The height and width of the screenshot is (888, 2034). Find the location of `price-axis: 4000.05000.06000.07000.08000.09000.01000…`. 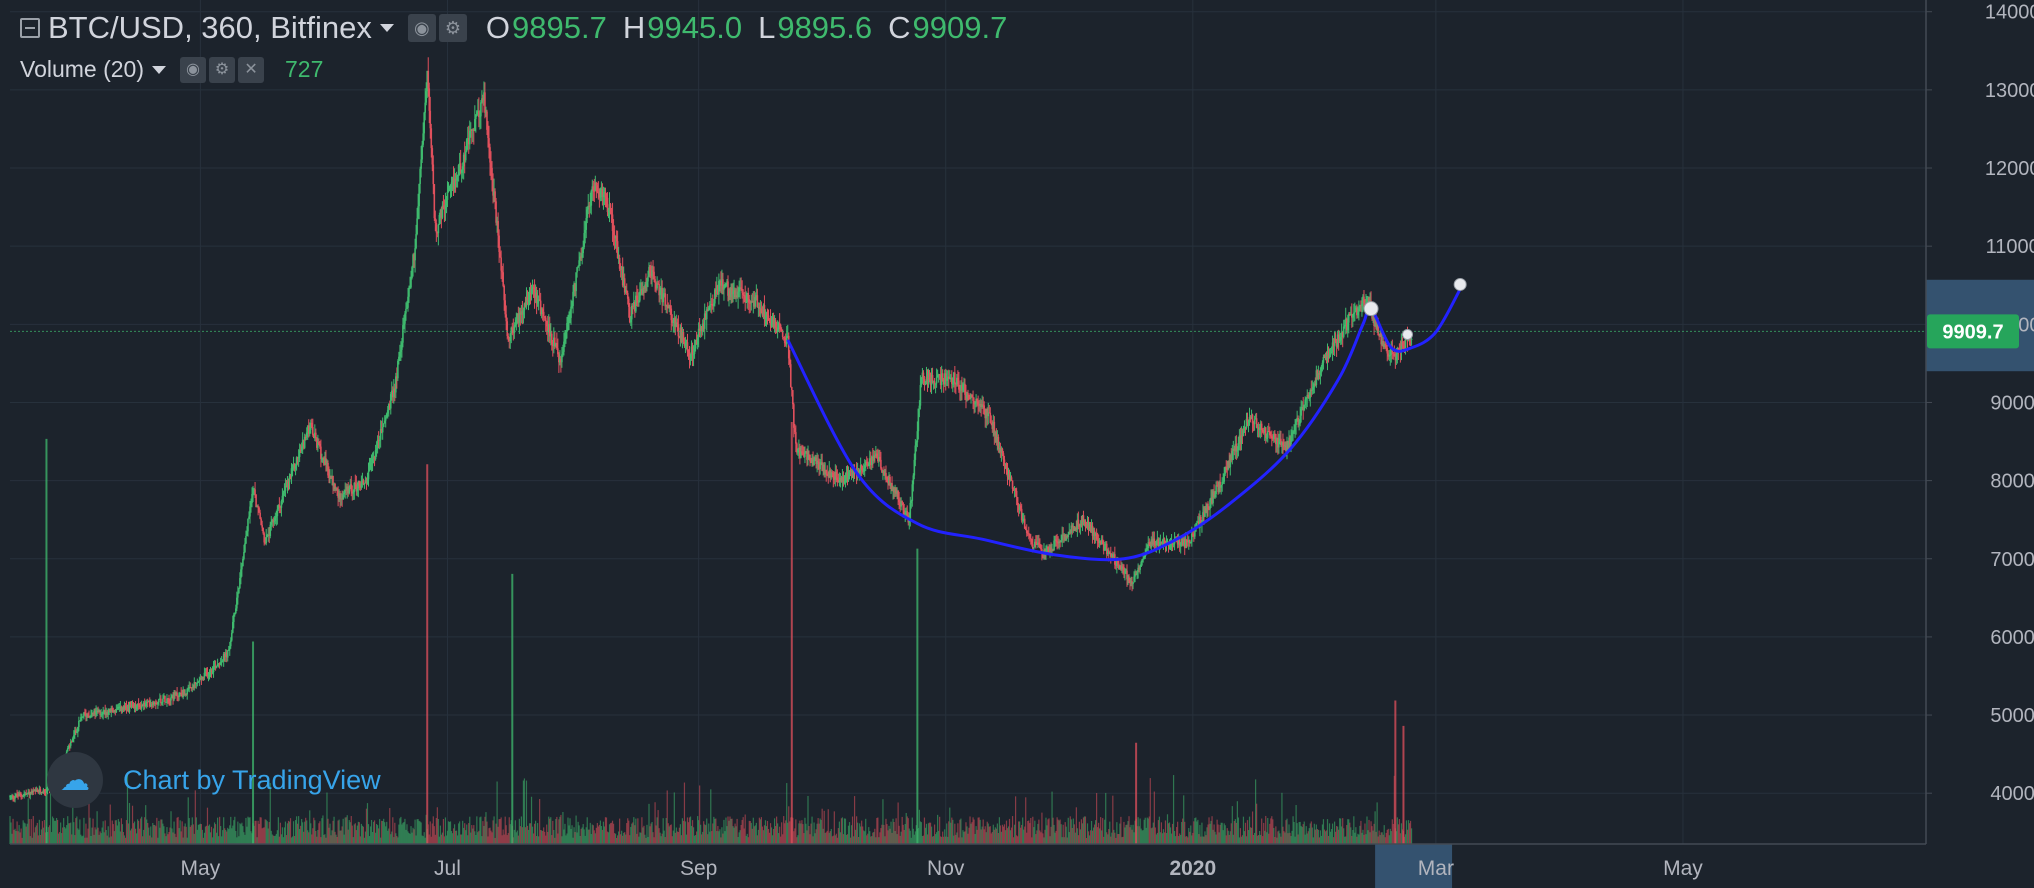

price-axis: 4000.05000.06000.07000.08000.09000.01000… is located at coordinates (1980, 403).